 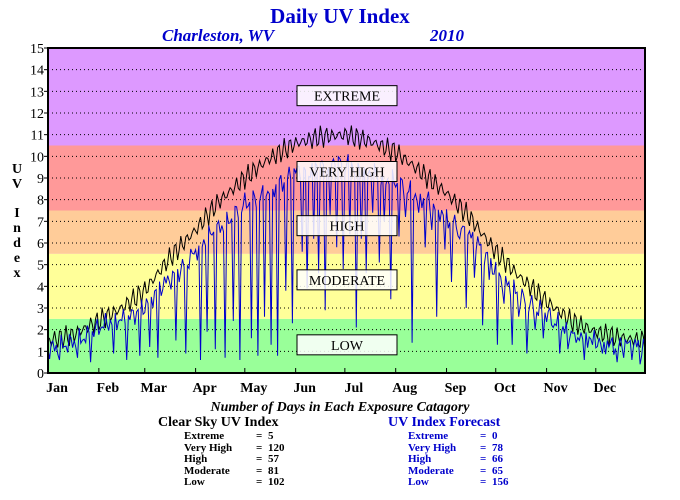 I want to click on x-tick-label: Mar, so click(x=154, y=388).